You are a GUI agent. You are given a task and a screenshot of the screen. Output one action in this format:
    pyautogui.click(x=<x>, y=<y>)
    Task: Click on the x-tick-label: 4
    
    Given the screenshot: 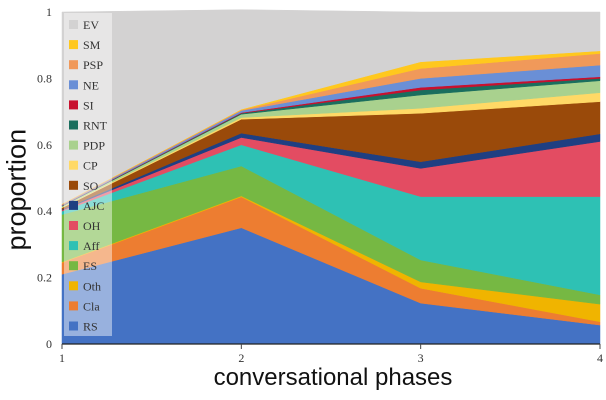 What is the action you would take?
    pyautogui.click(x=600, y=358)
    